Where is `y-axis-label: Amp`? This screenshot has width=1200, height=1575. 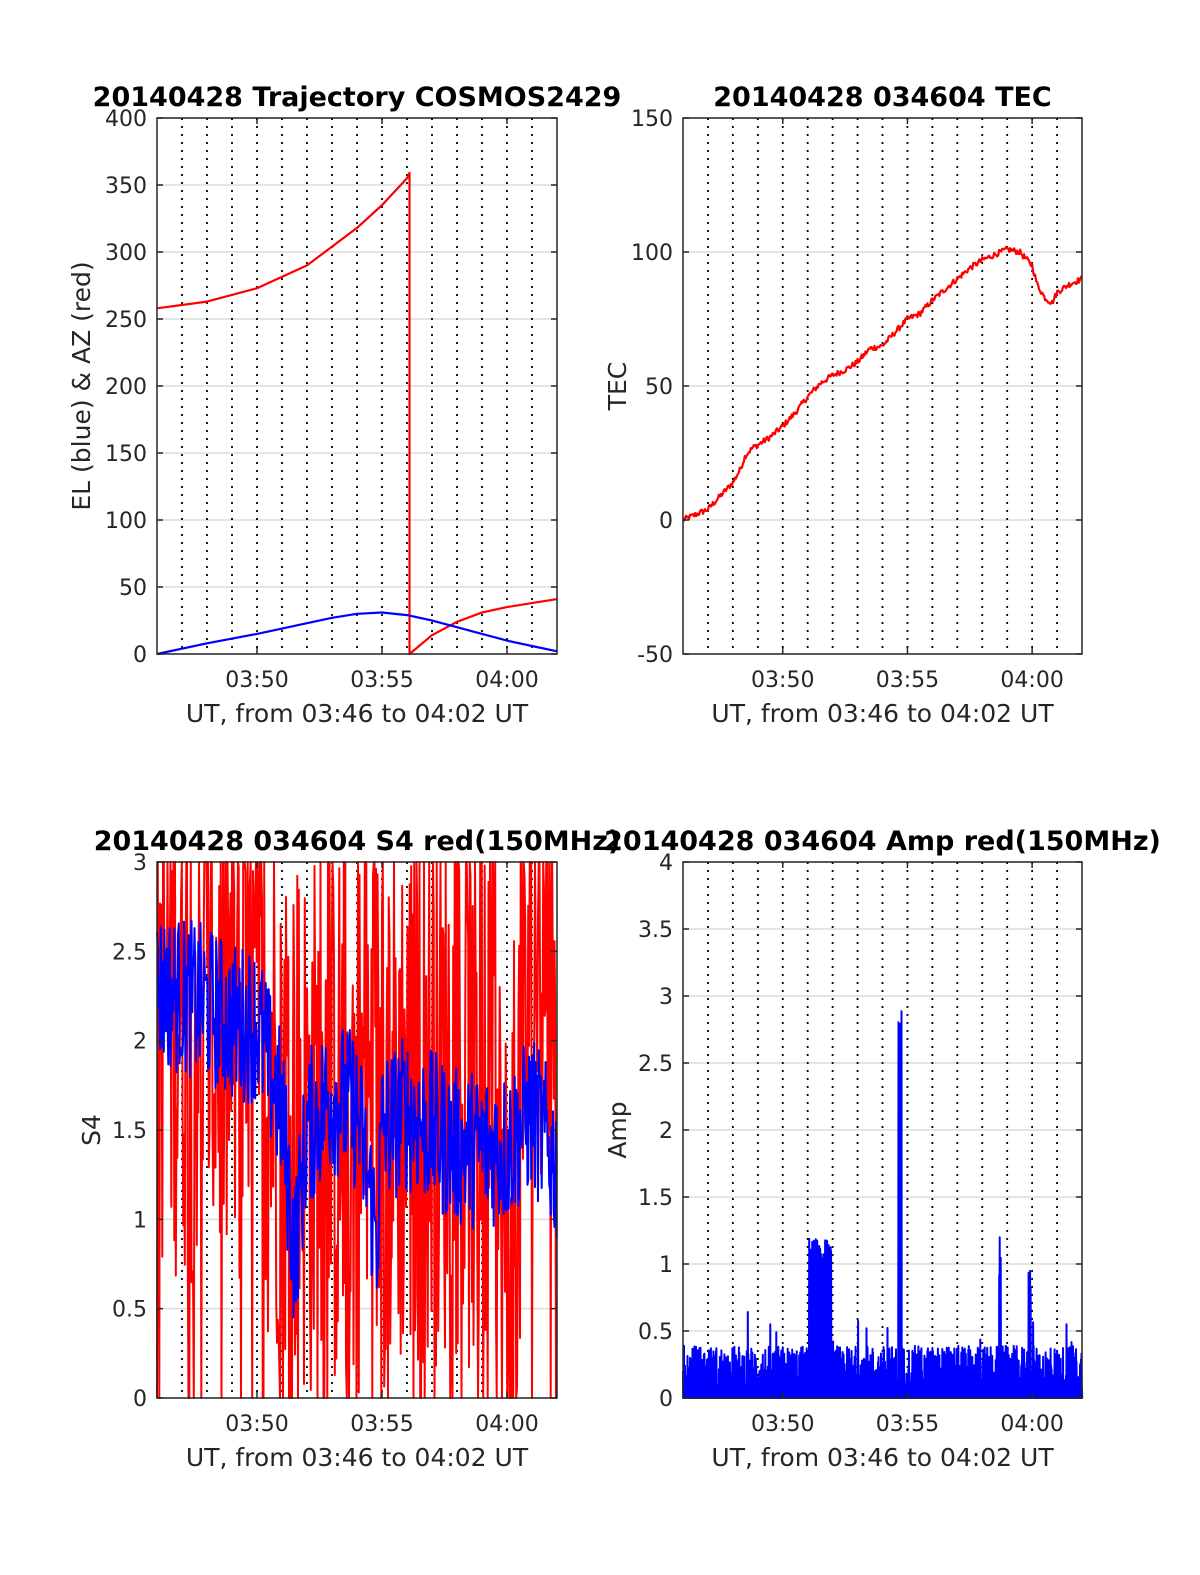
y-axis-label: Amp is located at coordinates (617, 1129).